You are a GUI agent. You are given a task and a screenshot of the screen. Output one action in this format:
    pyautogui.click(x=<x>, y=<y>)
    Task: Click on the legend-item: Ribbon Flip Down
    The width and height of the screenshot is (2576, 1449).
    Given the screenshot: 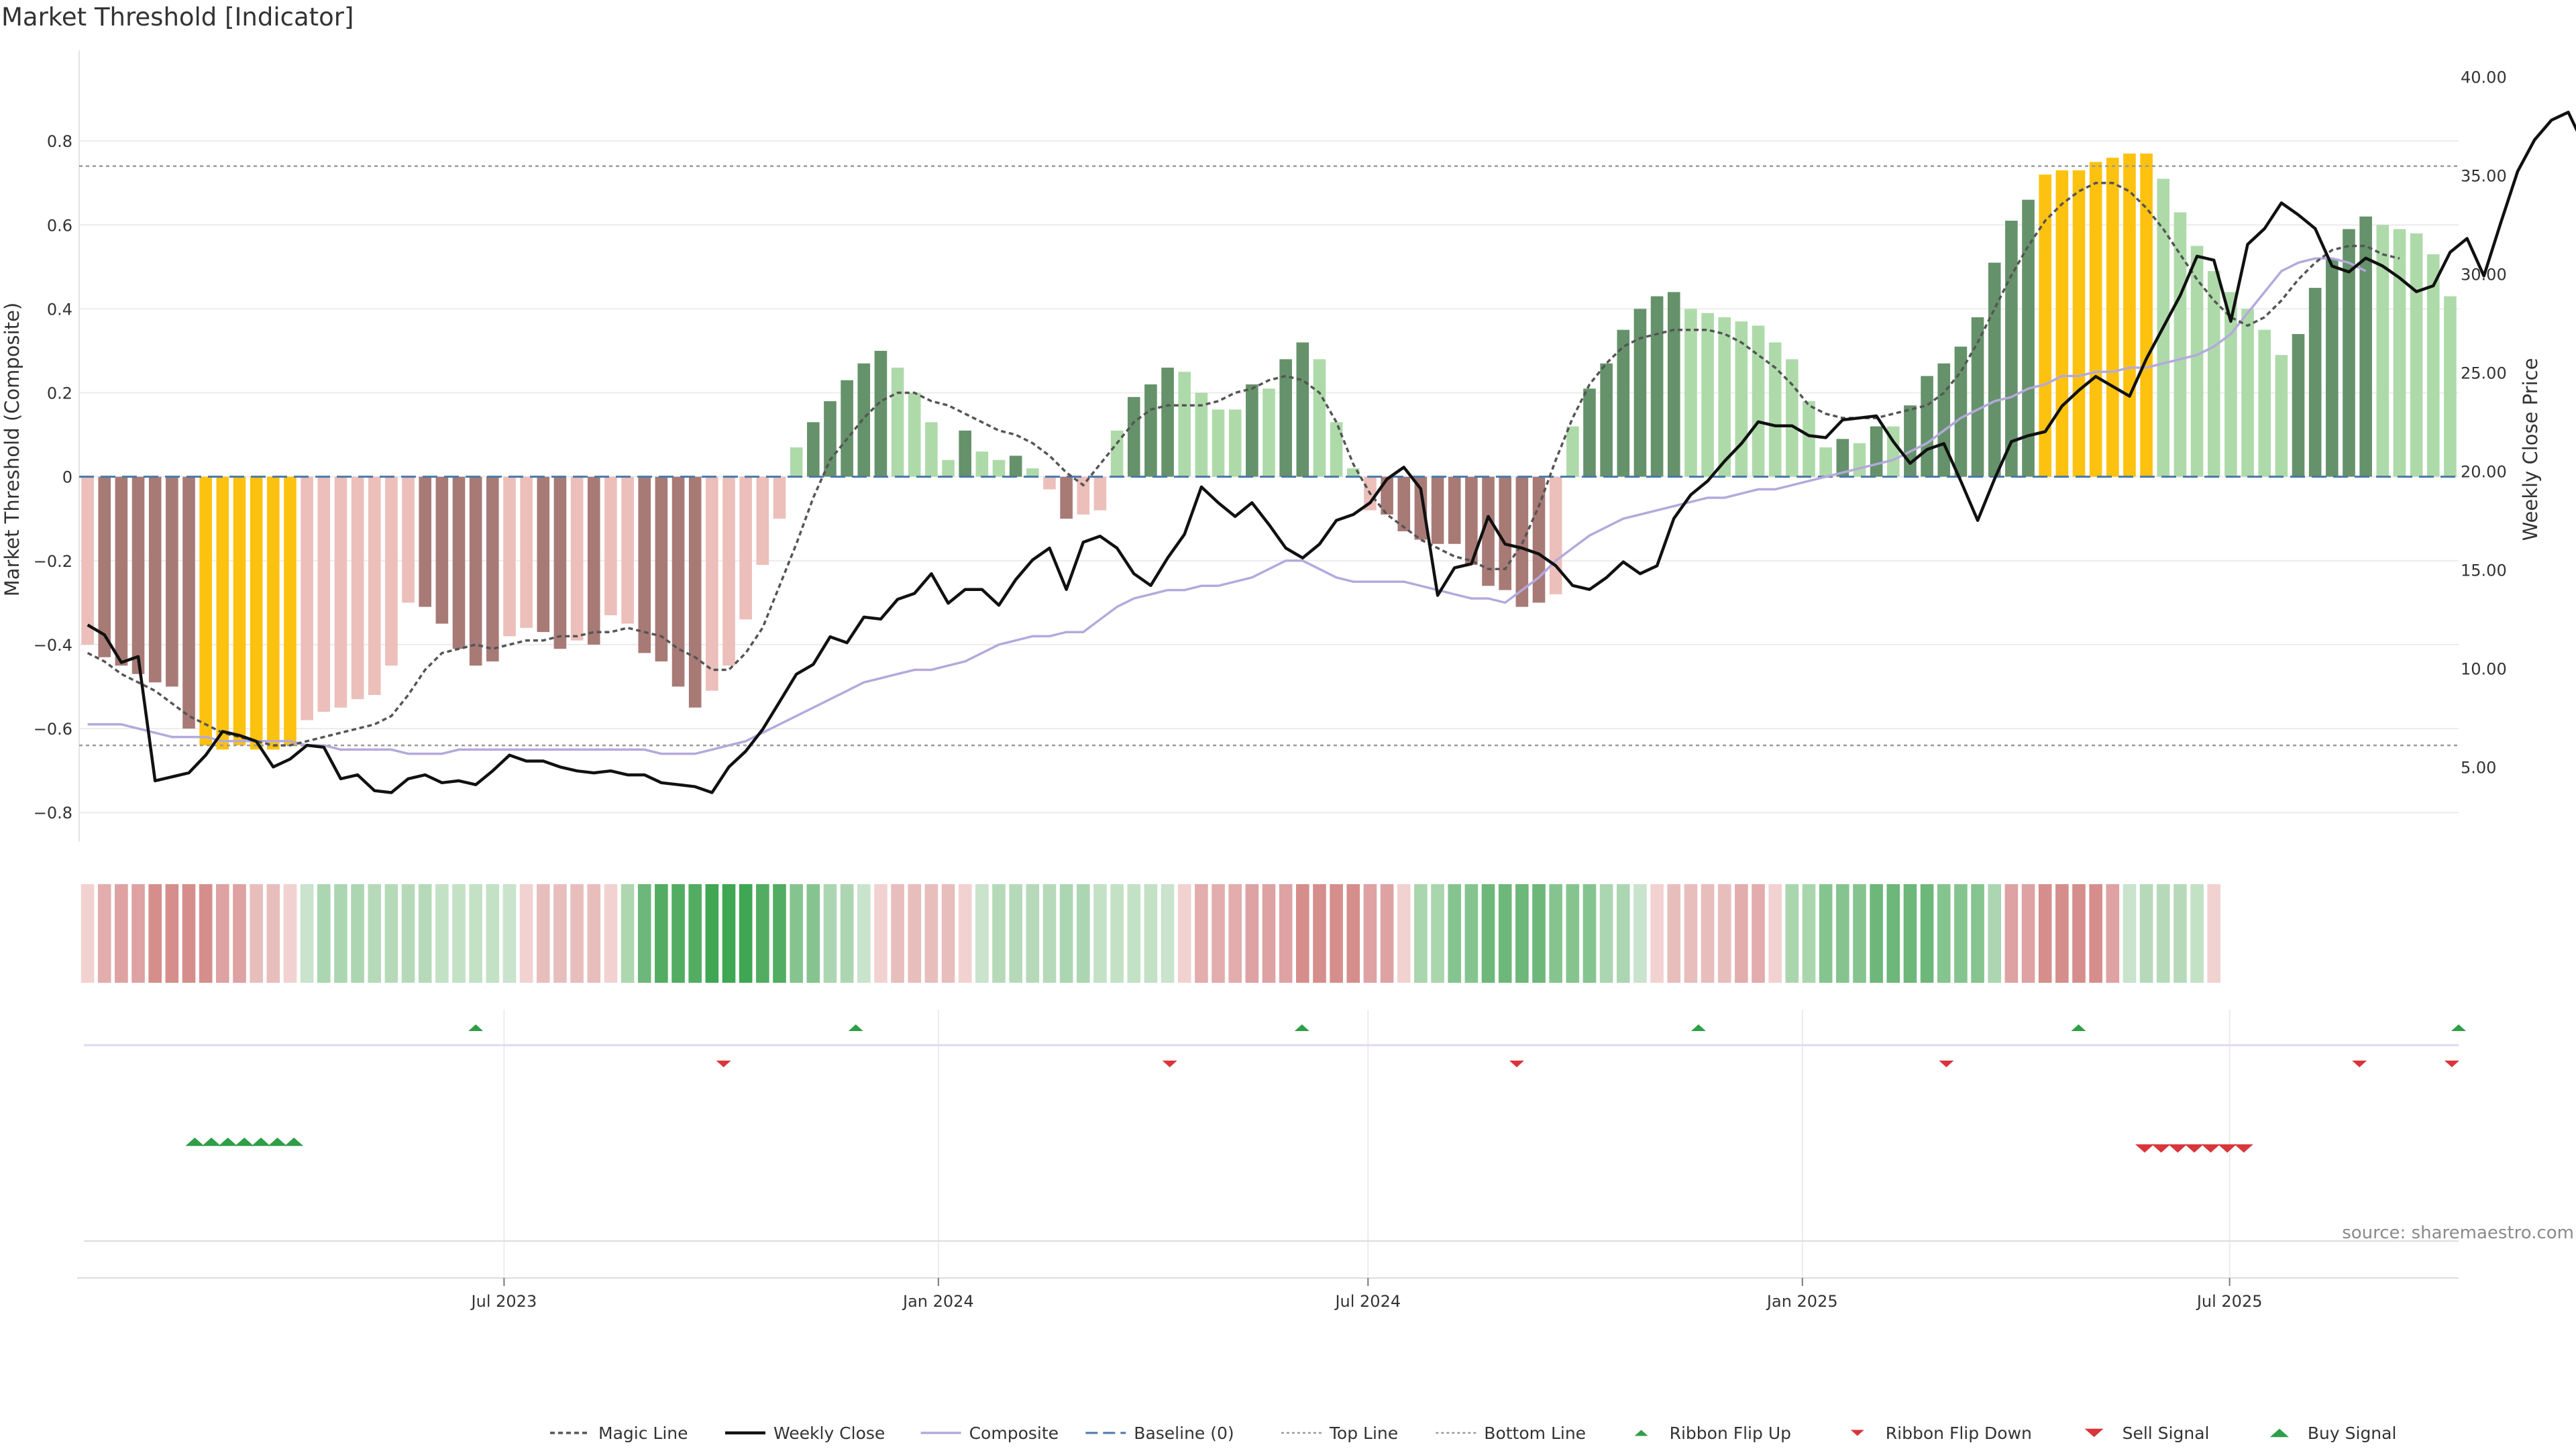 What is the action you would take?
    pyautogui.click(x=1941, y=1433)
    